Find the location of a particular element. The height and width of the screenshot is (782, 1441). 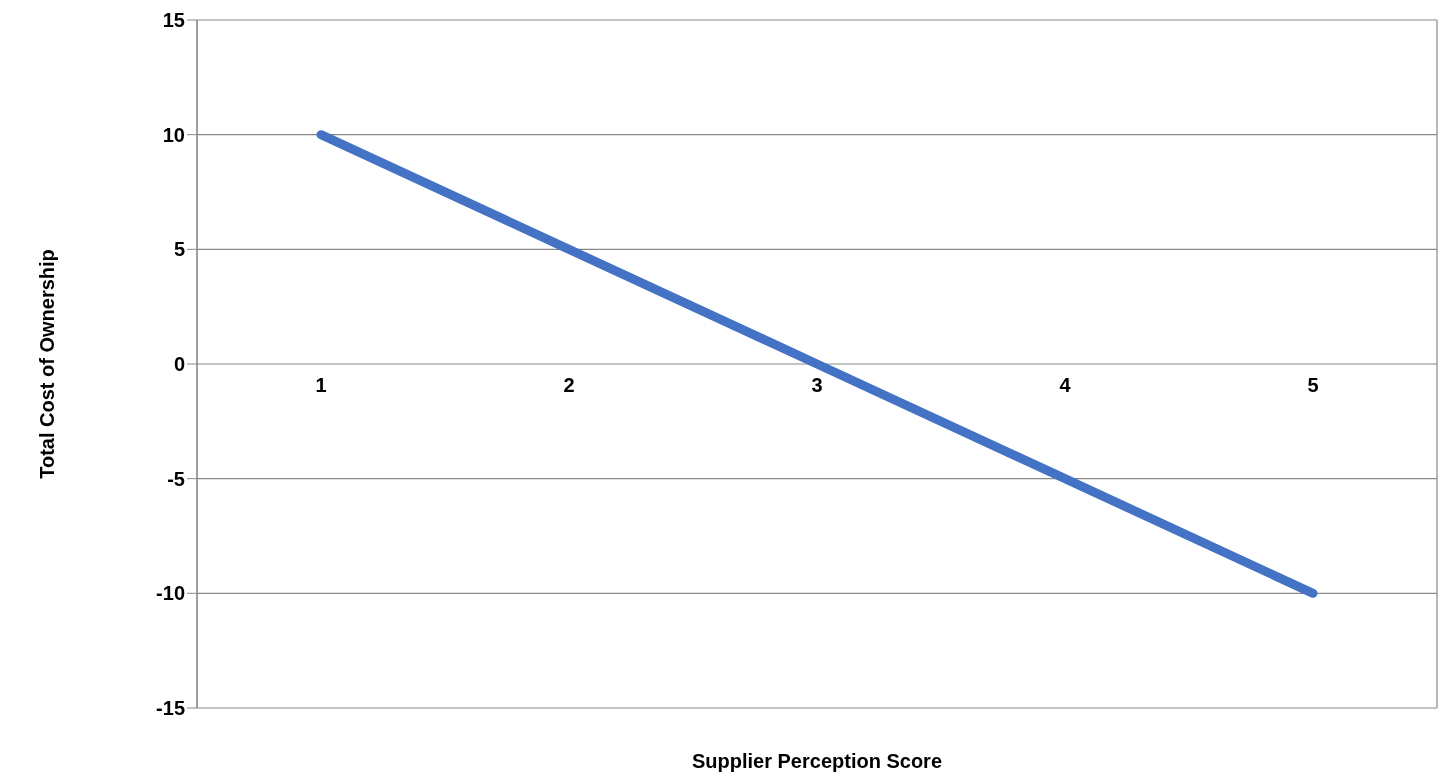

y-axis-title: Total Cost of Ownership is located at coordinates (47, 364).